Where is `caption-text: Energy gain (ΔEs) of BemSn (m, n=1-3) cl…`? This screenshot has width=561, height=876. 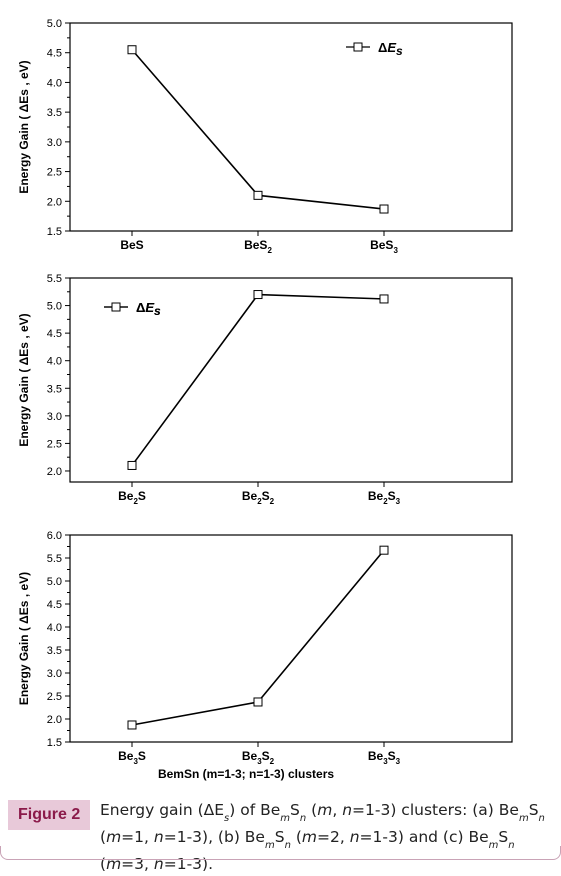 caption-text: Energy gain (ΔEs) of BemSn (m, n=1-3) cl… is located at coordinates (325, 837).